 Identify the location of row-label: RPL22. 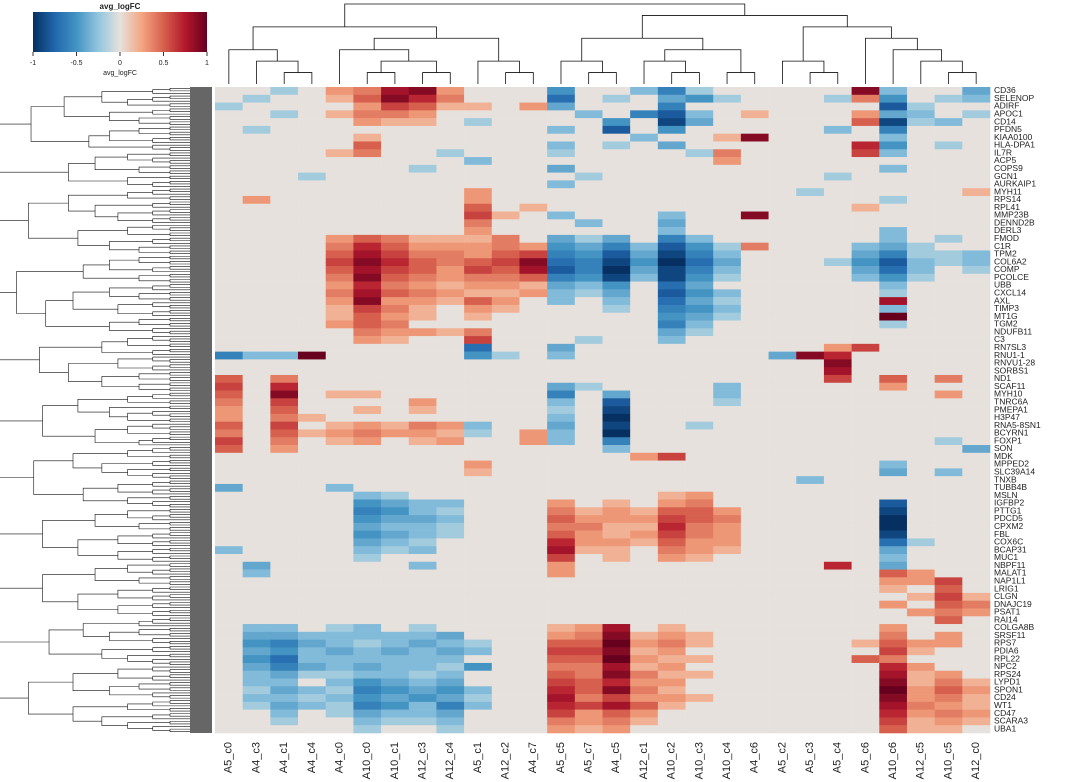
(1007, 658).